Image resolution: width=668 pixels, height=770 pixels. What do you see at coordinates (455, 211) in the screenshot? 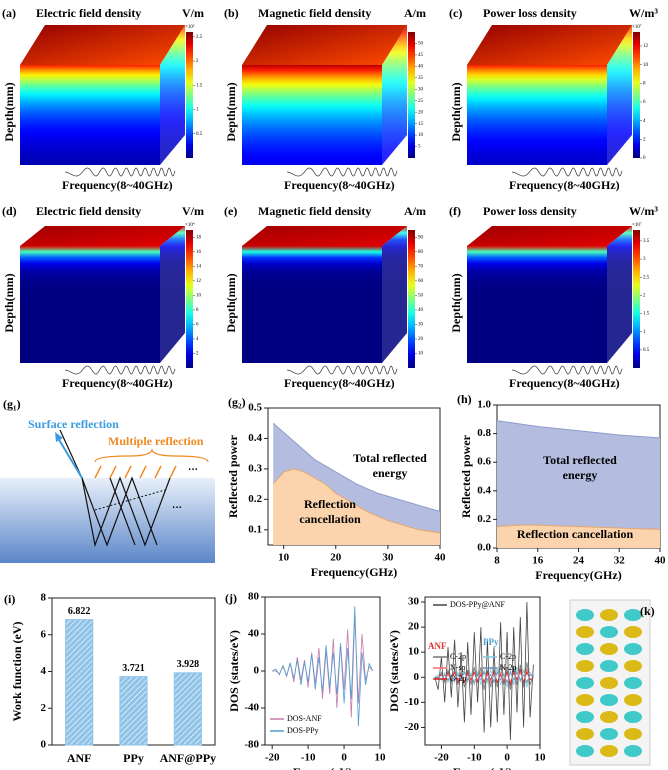
I see `panel-label: (f)` at bounding box center [455, 211].